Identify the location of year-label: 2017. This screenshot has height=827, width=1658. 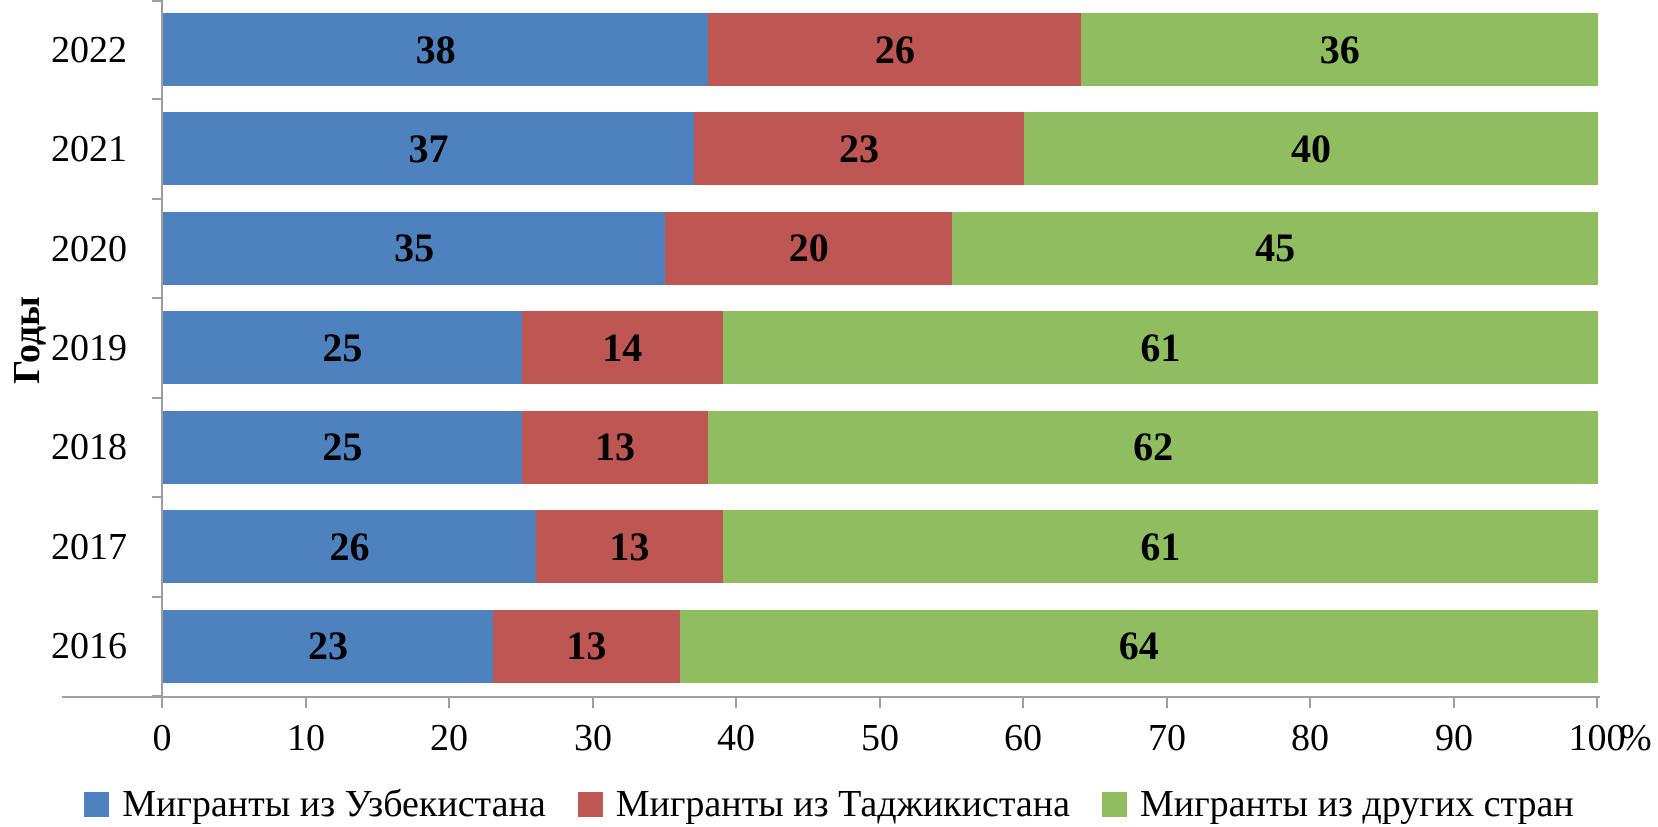
(89, 546).